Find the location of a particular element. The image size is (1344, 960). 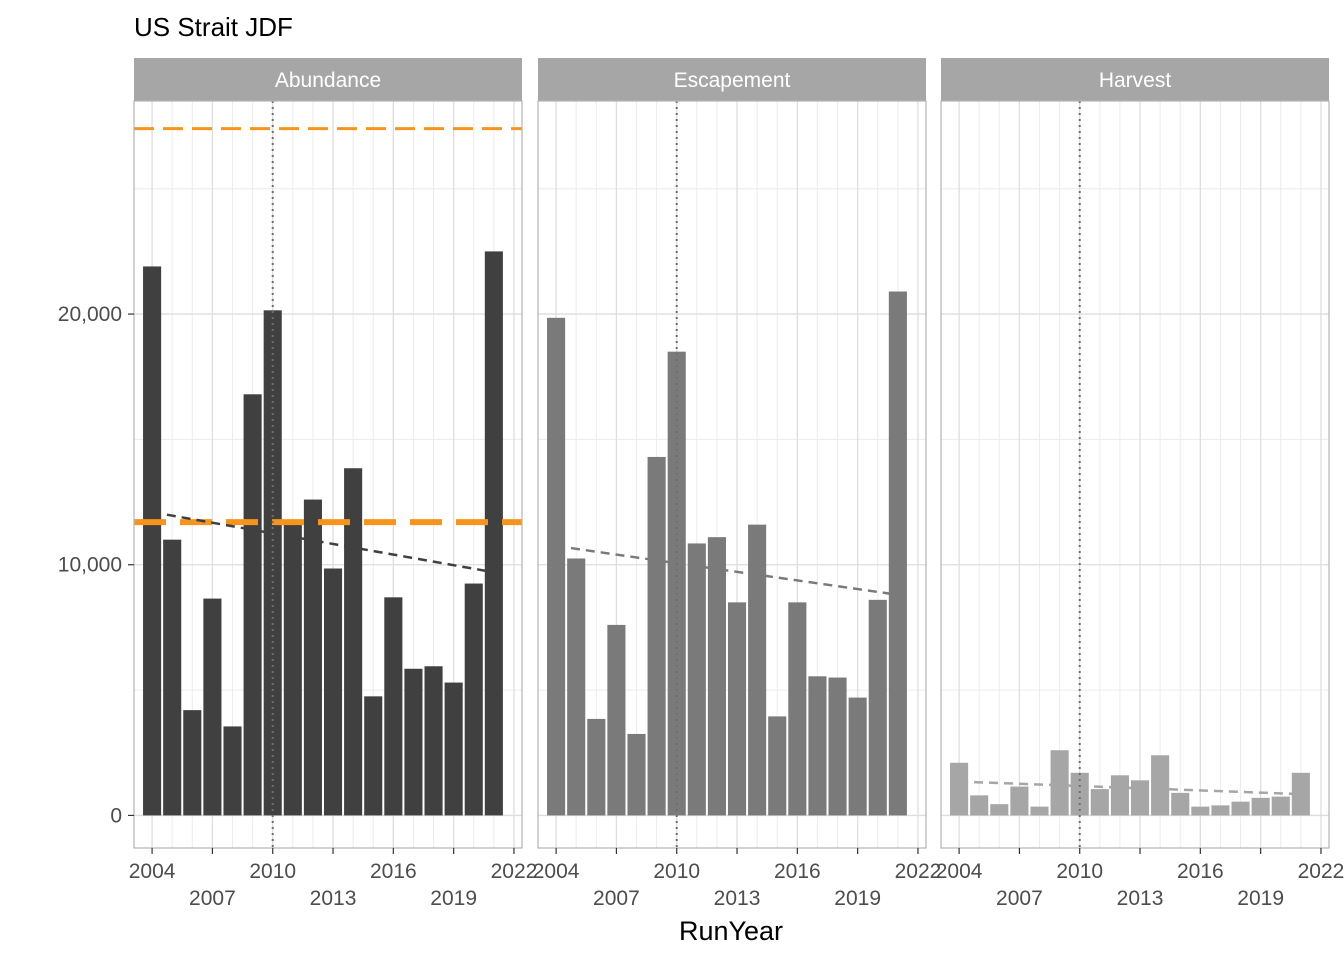

bar-abundance-2004 is located at coordinates (152, 541).